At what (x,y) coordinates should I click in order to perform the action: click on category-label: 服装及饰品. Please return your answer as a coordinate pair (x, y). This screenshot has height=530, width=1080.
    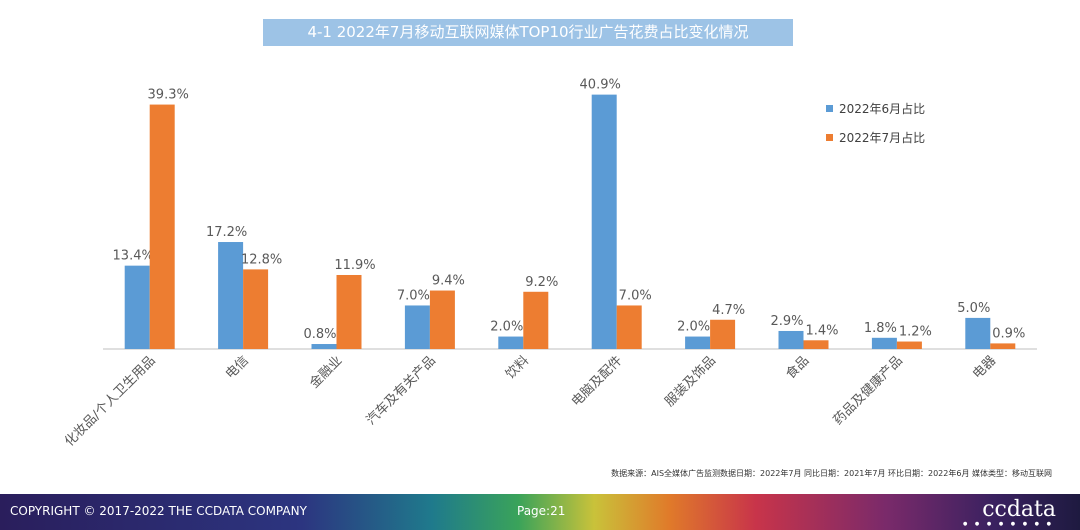
    Looking at the image, I should click on (690, 381).